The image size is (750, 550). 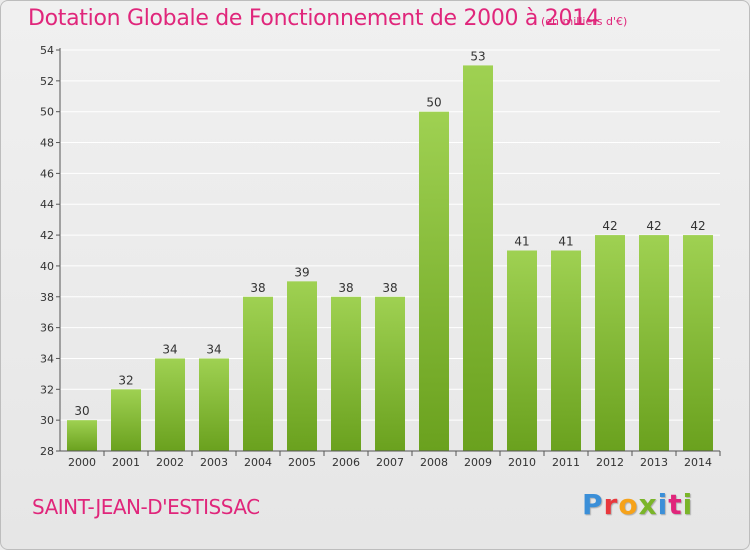 What do you see at coordinates (170, 462) in the screenshot?
I see `x-tick-label: 2002` at bounding box center [170, 462].